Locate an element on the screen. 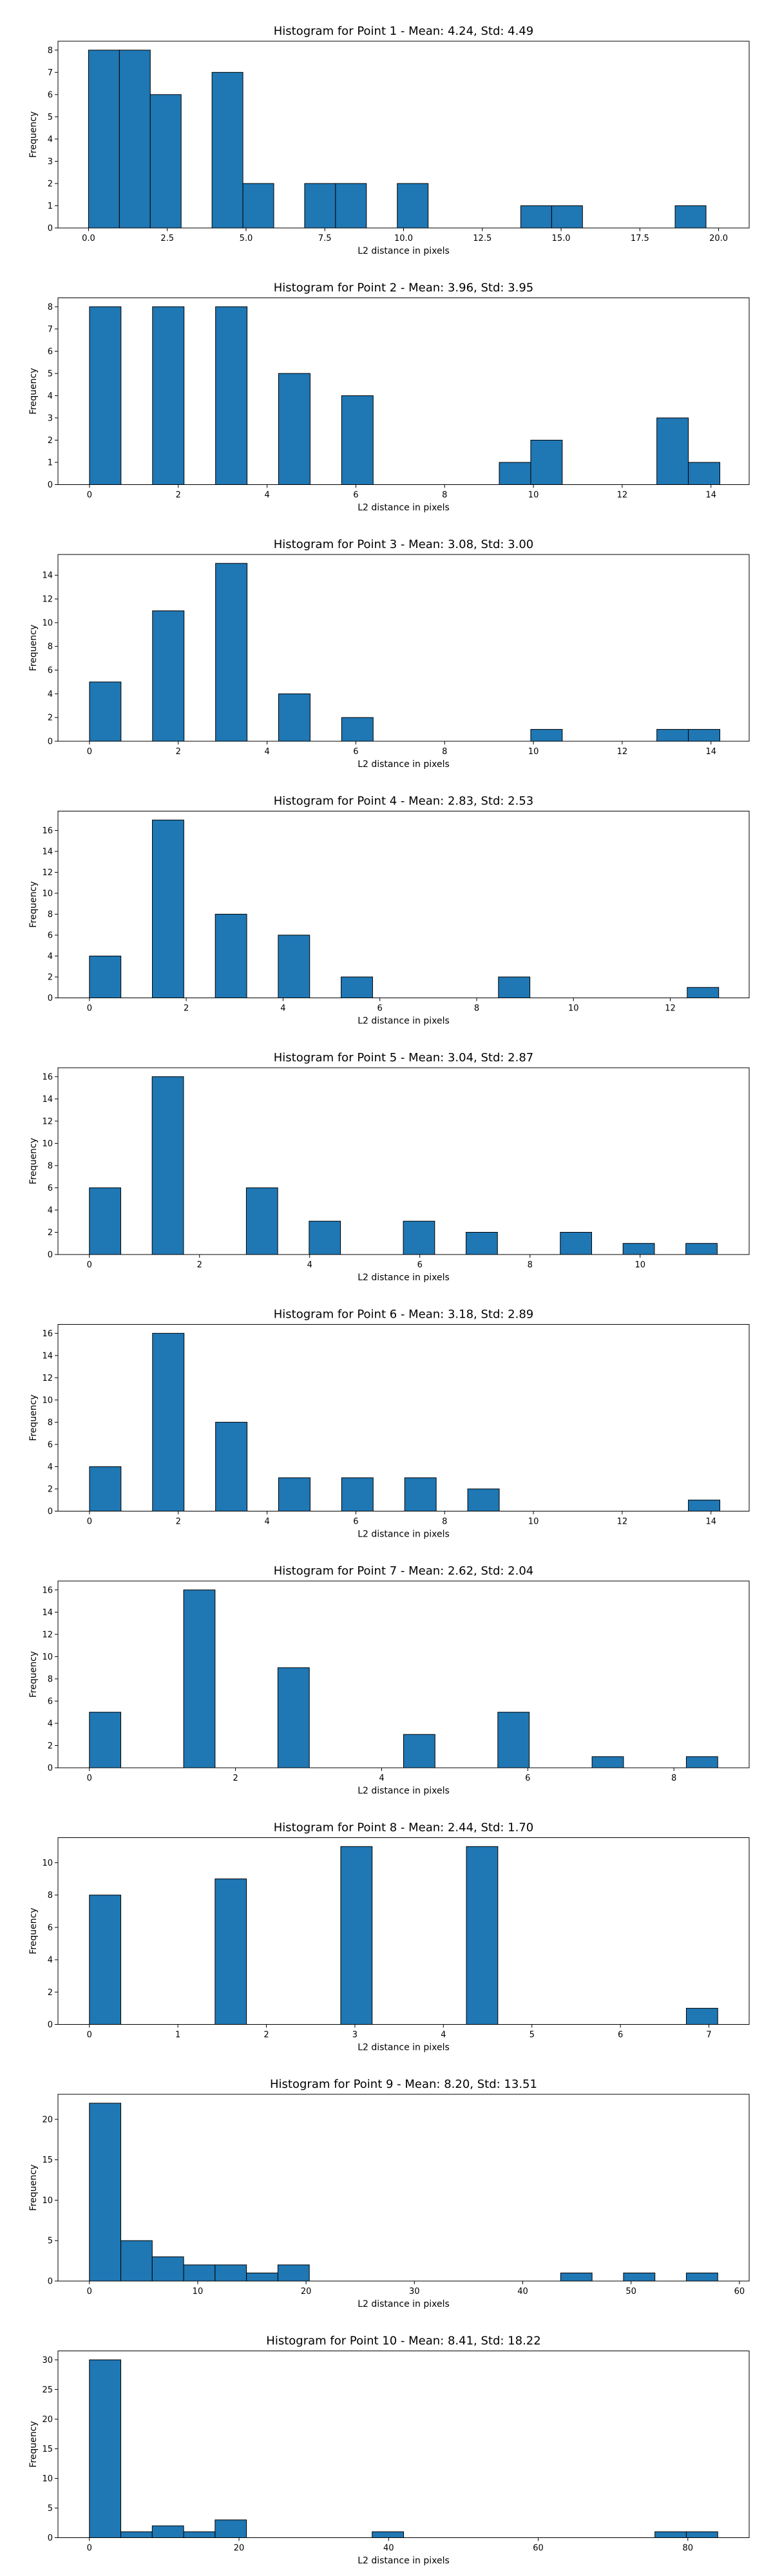 The image size is (773, 2576). x-tick-label: 12.5 is located at coordinates (482, 239).